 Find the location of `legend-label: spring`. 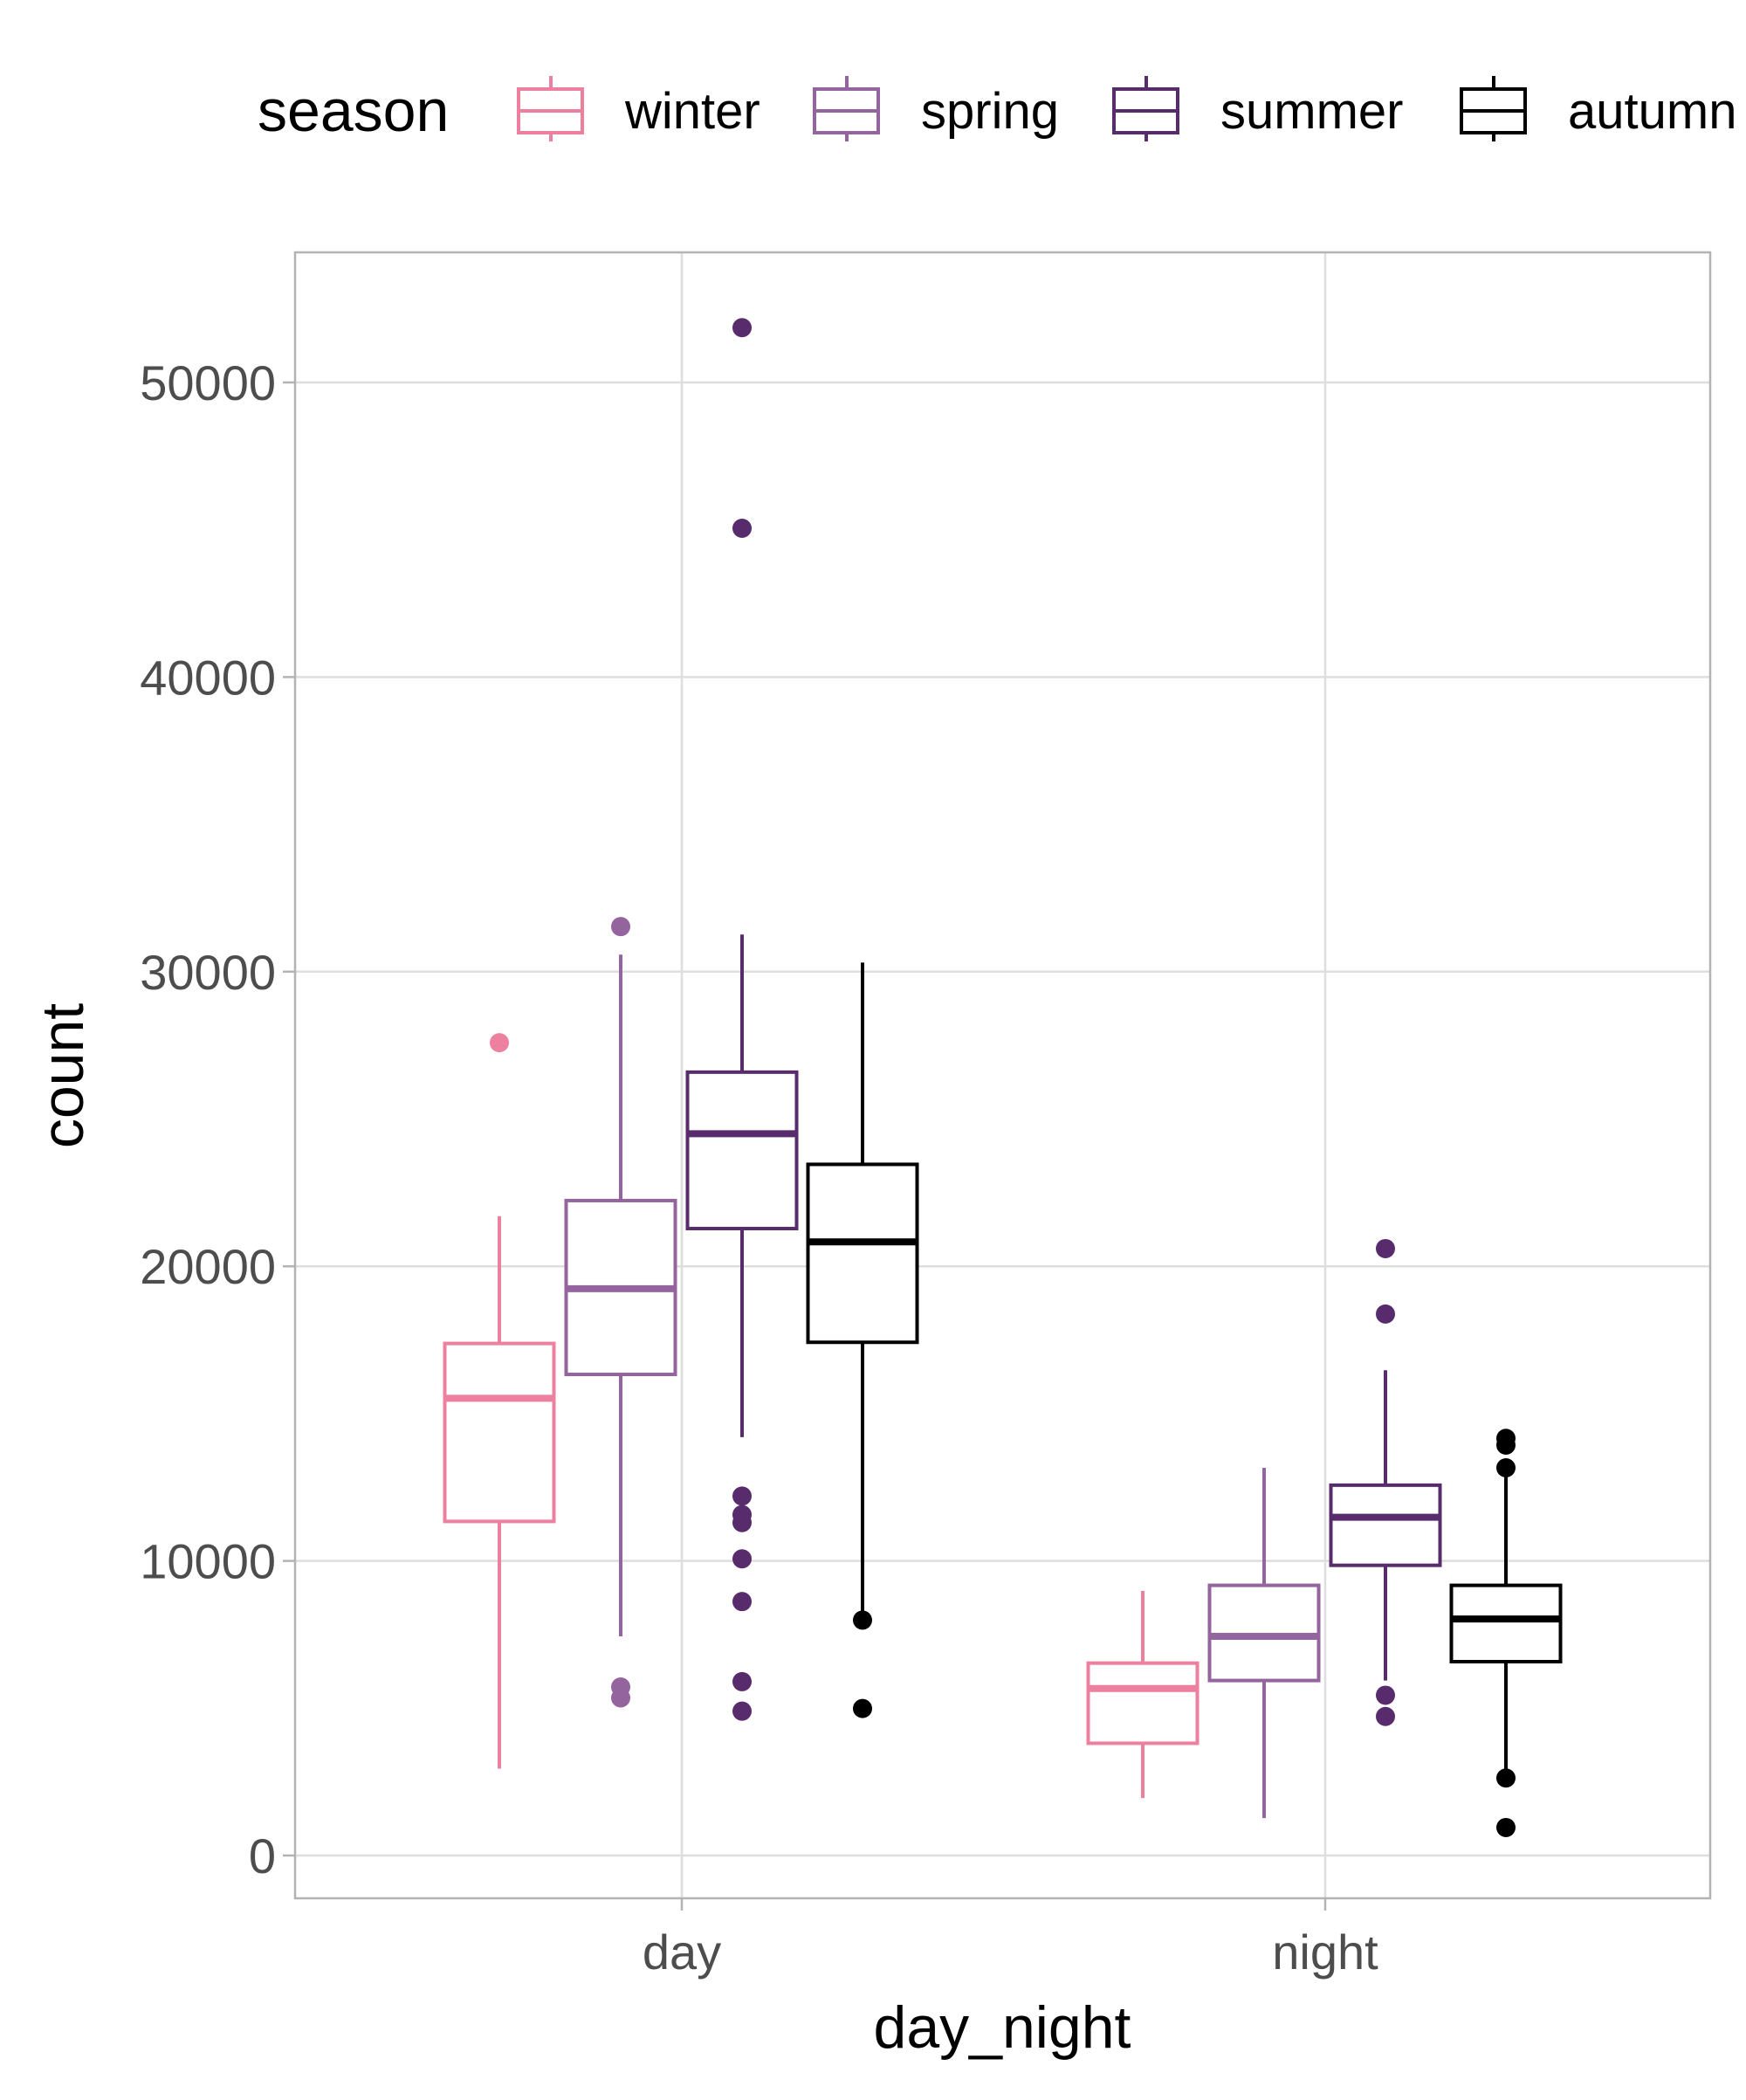

legend-label: spring is located at coordinates (990, 111).